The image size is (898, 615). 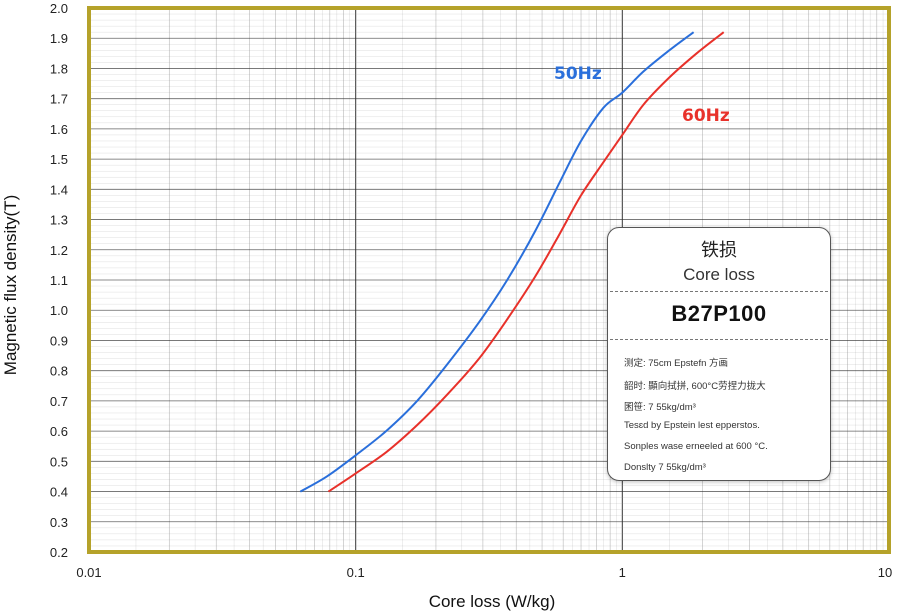 What do you see at coordinates (59, 68) in the screenshot?
I see `y-tick-label: 1.8` at bounding box center [59, 68].